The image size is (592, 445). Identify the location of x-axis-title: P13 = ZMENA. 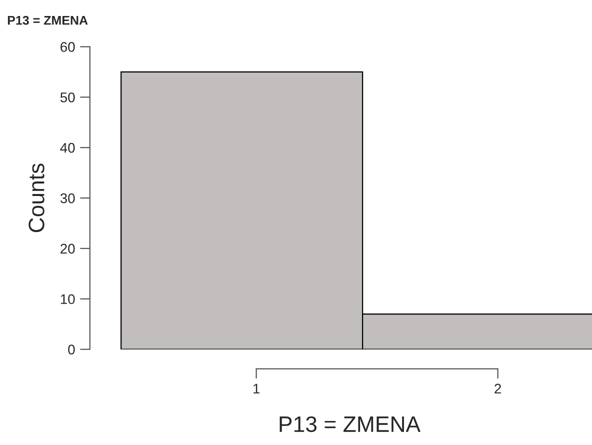
(350, 424).